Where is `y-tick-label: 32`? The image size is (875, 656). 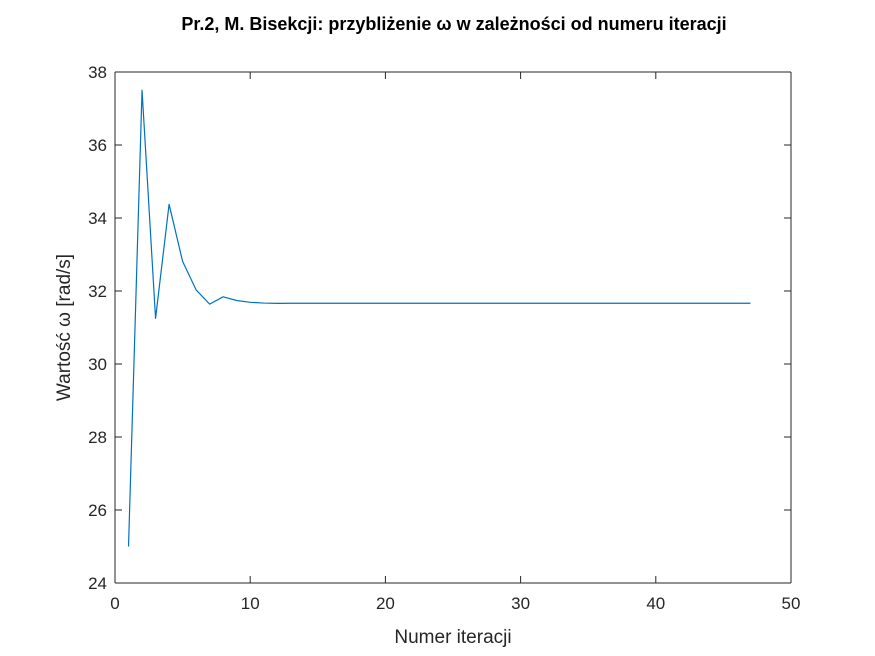
y-tick-label: 32 is located at coordinates (97, 291).